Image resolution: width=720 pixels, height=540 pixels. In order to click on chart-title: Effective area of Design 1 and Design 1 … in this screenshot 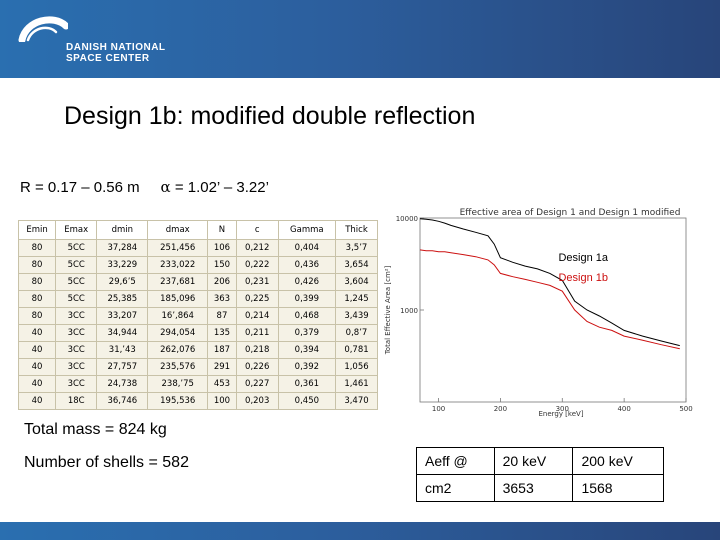, I will do `click(570, 213)`.